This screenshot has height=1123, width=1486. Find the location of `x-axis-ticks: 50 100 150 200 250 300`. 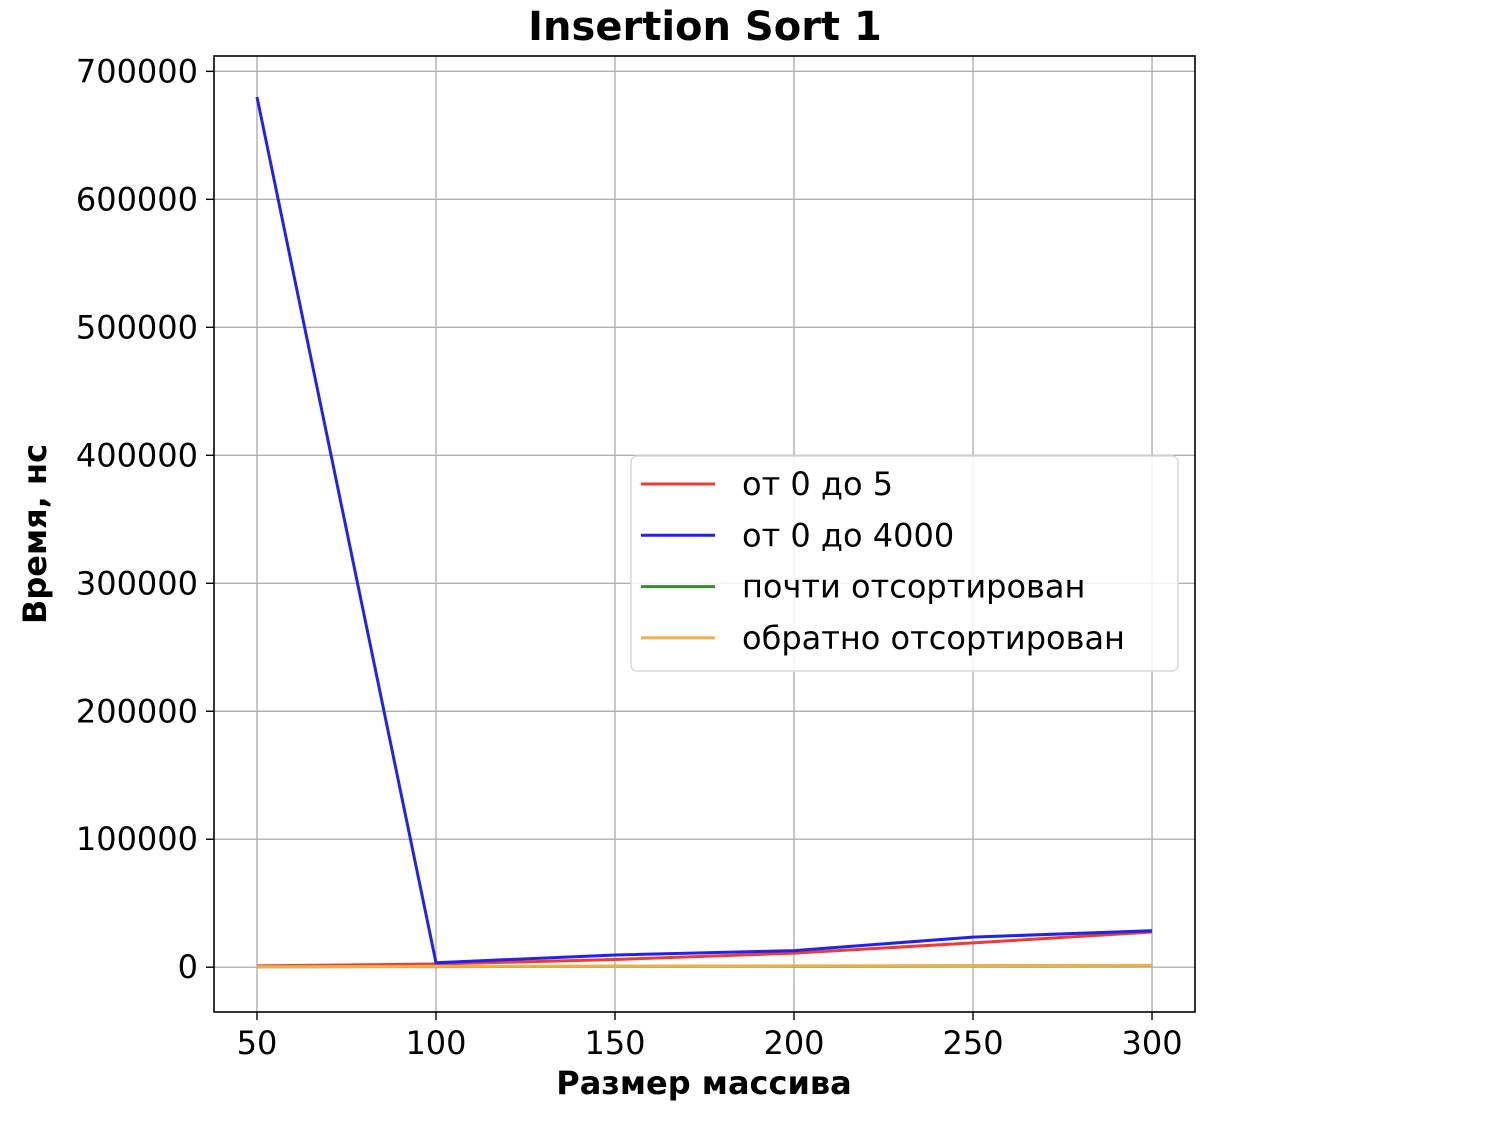

x-axis-ticks: 50 100 150 200 250 300 is located at coordinates (710, 1037).